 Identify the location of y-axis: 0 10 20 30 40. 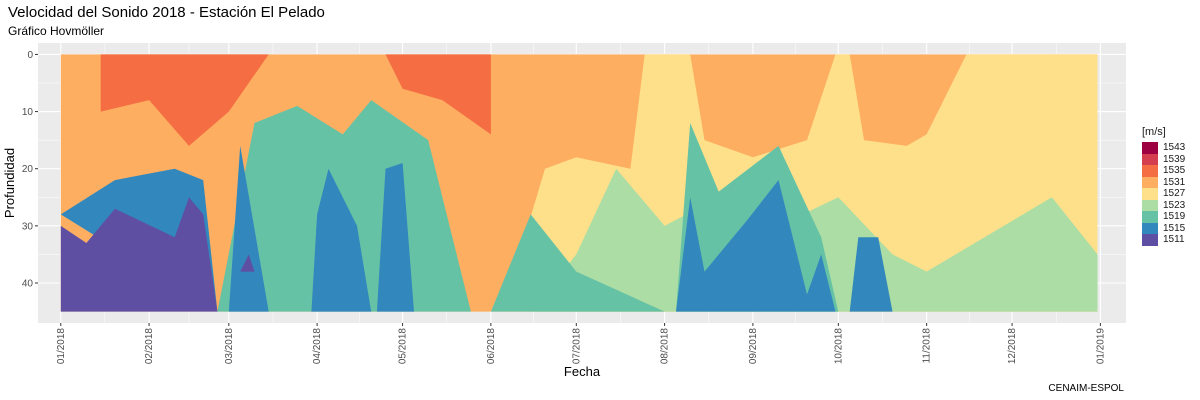
(30, 170).